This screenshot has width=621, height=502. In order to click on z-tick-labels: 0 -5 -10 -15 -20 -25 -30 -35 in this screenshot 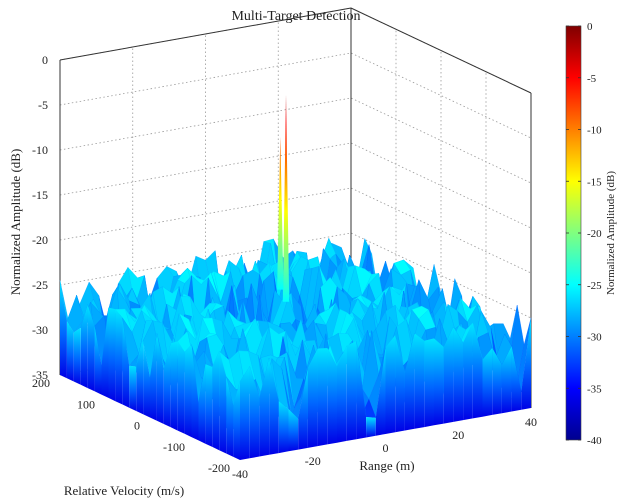, I will do `click(40, 217)`.